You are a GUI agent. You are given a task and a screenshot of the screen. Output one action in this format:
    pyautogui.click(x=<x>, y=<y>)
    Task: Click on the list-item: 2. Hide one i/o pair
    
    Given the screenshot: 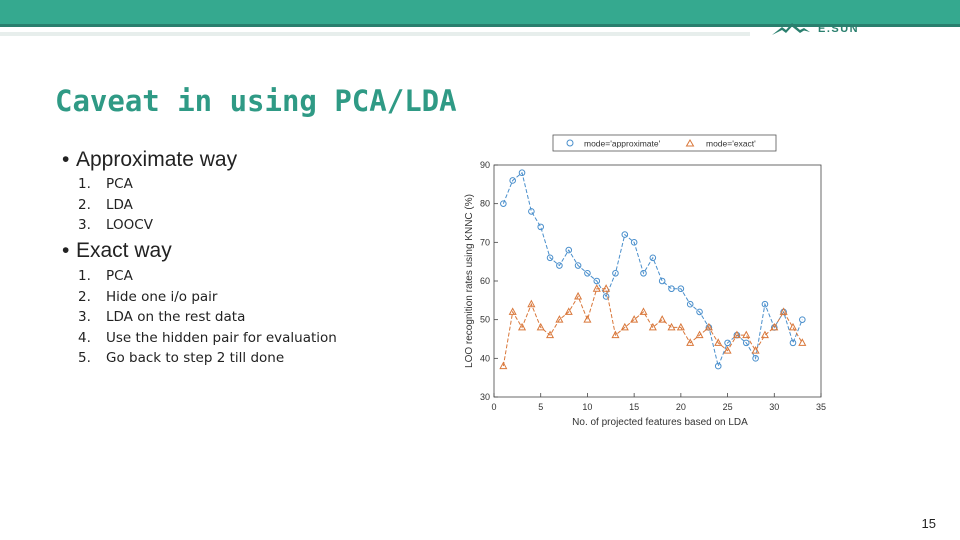 What is the action you would take?
    pyautogui.click(x=148, y=296)
    